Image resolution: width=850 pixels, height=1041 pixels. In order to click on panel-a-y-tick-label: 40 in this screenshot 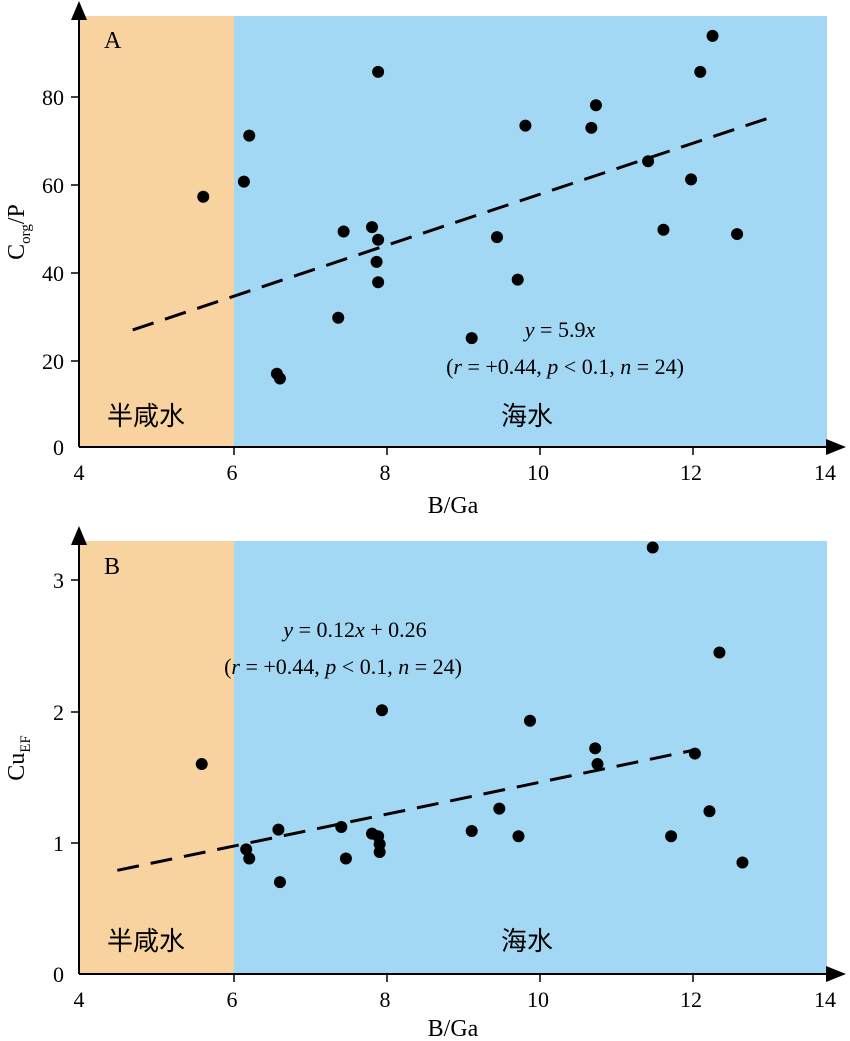, I will do `click(53, 273)`.